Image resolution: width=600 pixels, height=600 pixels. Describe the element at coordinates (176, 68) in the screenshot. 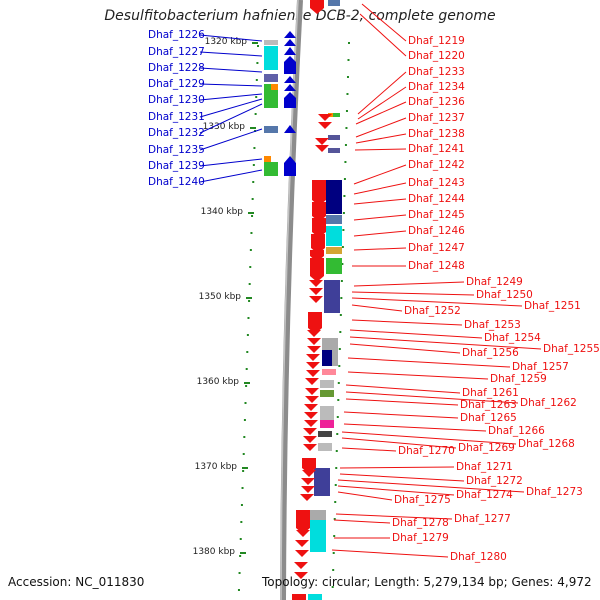

I see `gene-label-dhaf-1228: Dhaf_1228` at that location.